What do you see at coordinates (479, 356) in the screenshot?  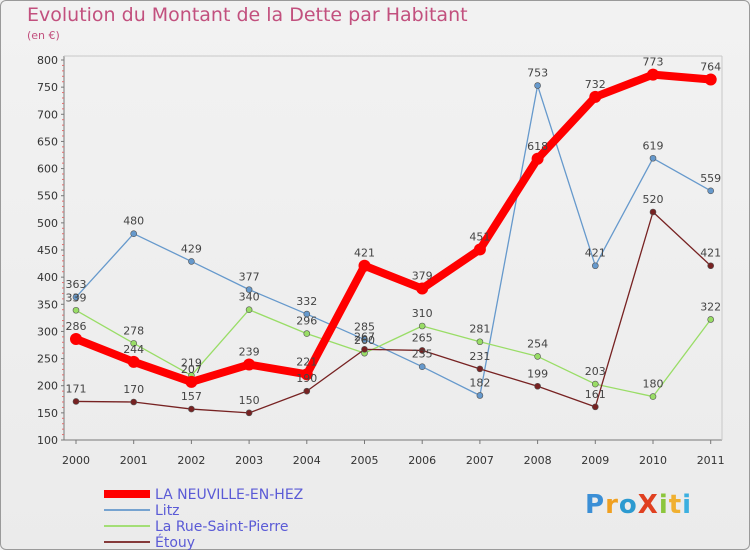 I see `data-label: 231` at bounding box center [479, 356].